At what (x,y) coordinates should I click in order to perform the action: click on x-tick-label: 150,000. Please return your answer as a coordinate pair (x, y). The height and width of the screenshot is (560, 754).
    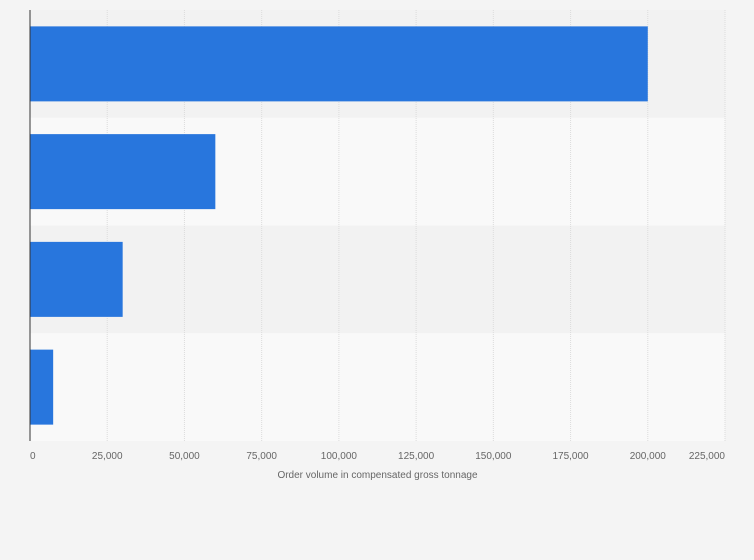
    Looking at the image, I should click on (493, 456).